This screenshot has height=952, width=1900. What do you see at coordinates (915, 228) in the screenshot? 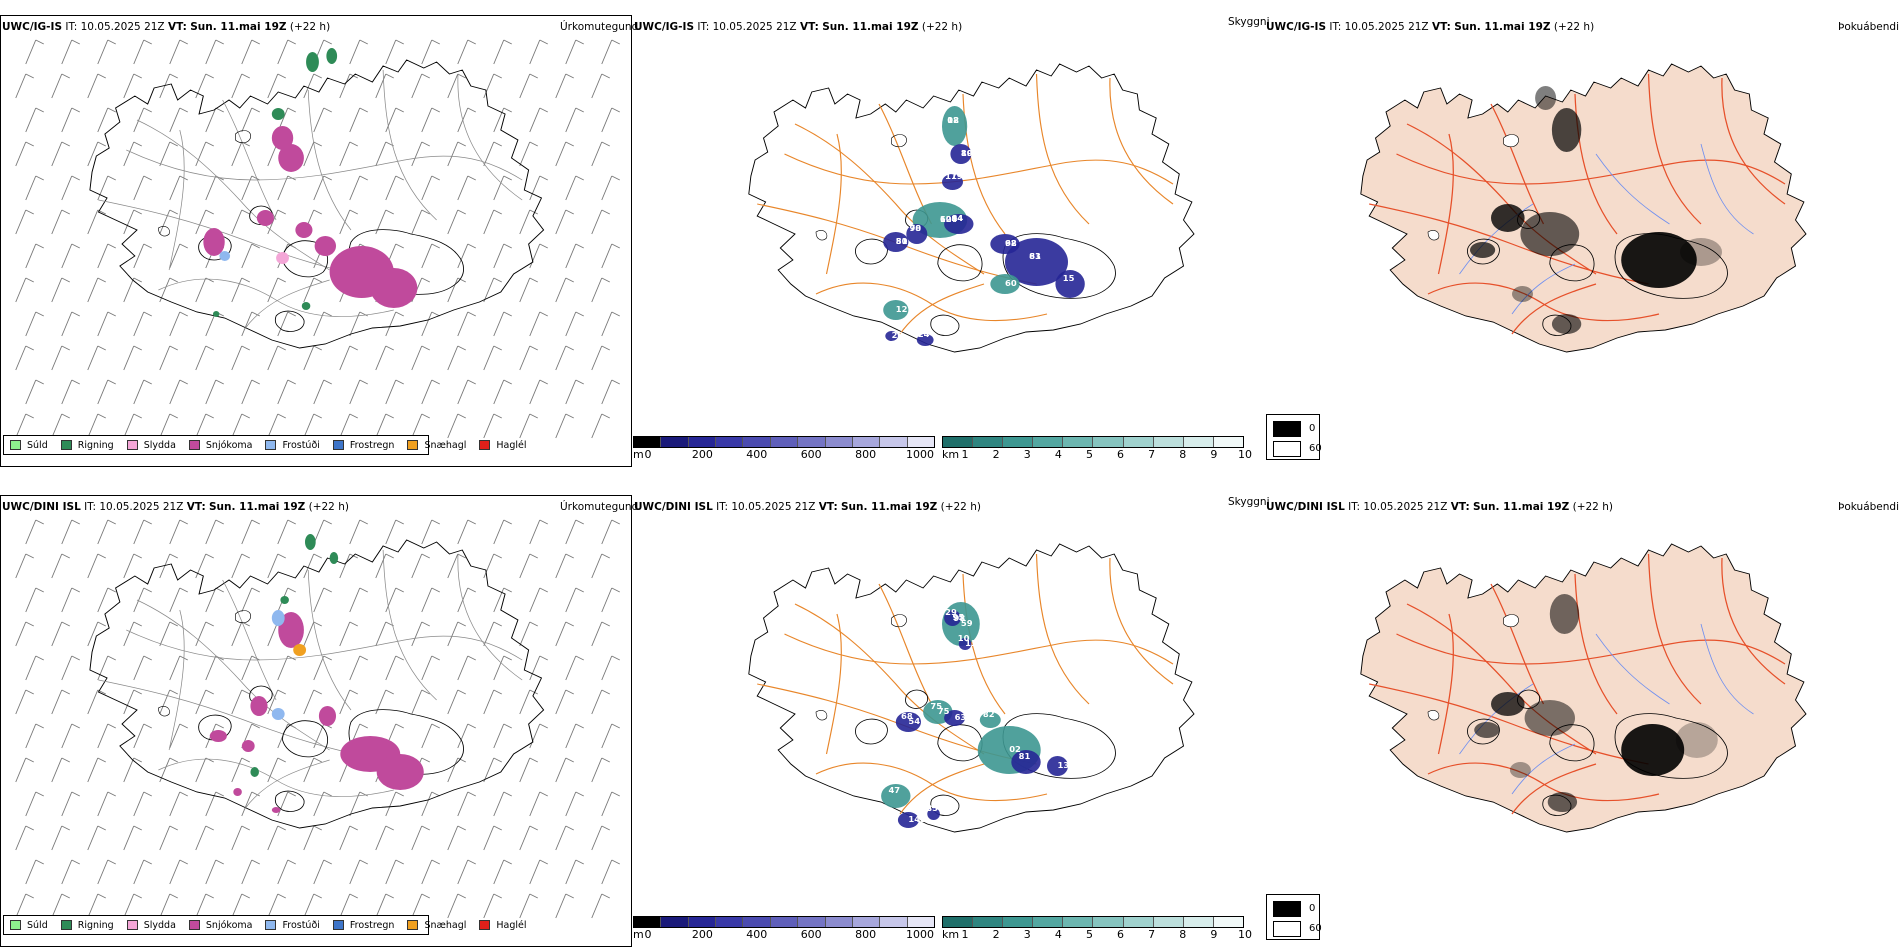
I see `value-label: 70` at bounding box center [915, 228].